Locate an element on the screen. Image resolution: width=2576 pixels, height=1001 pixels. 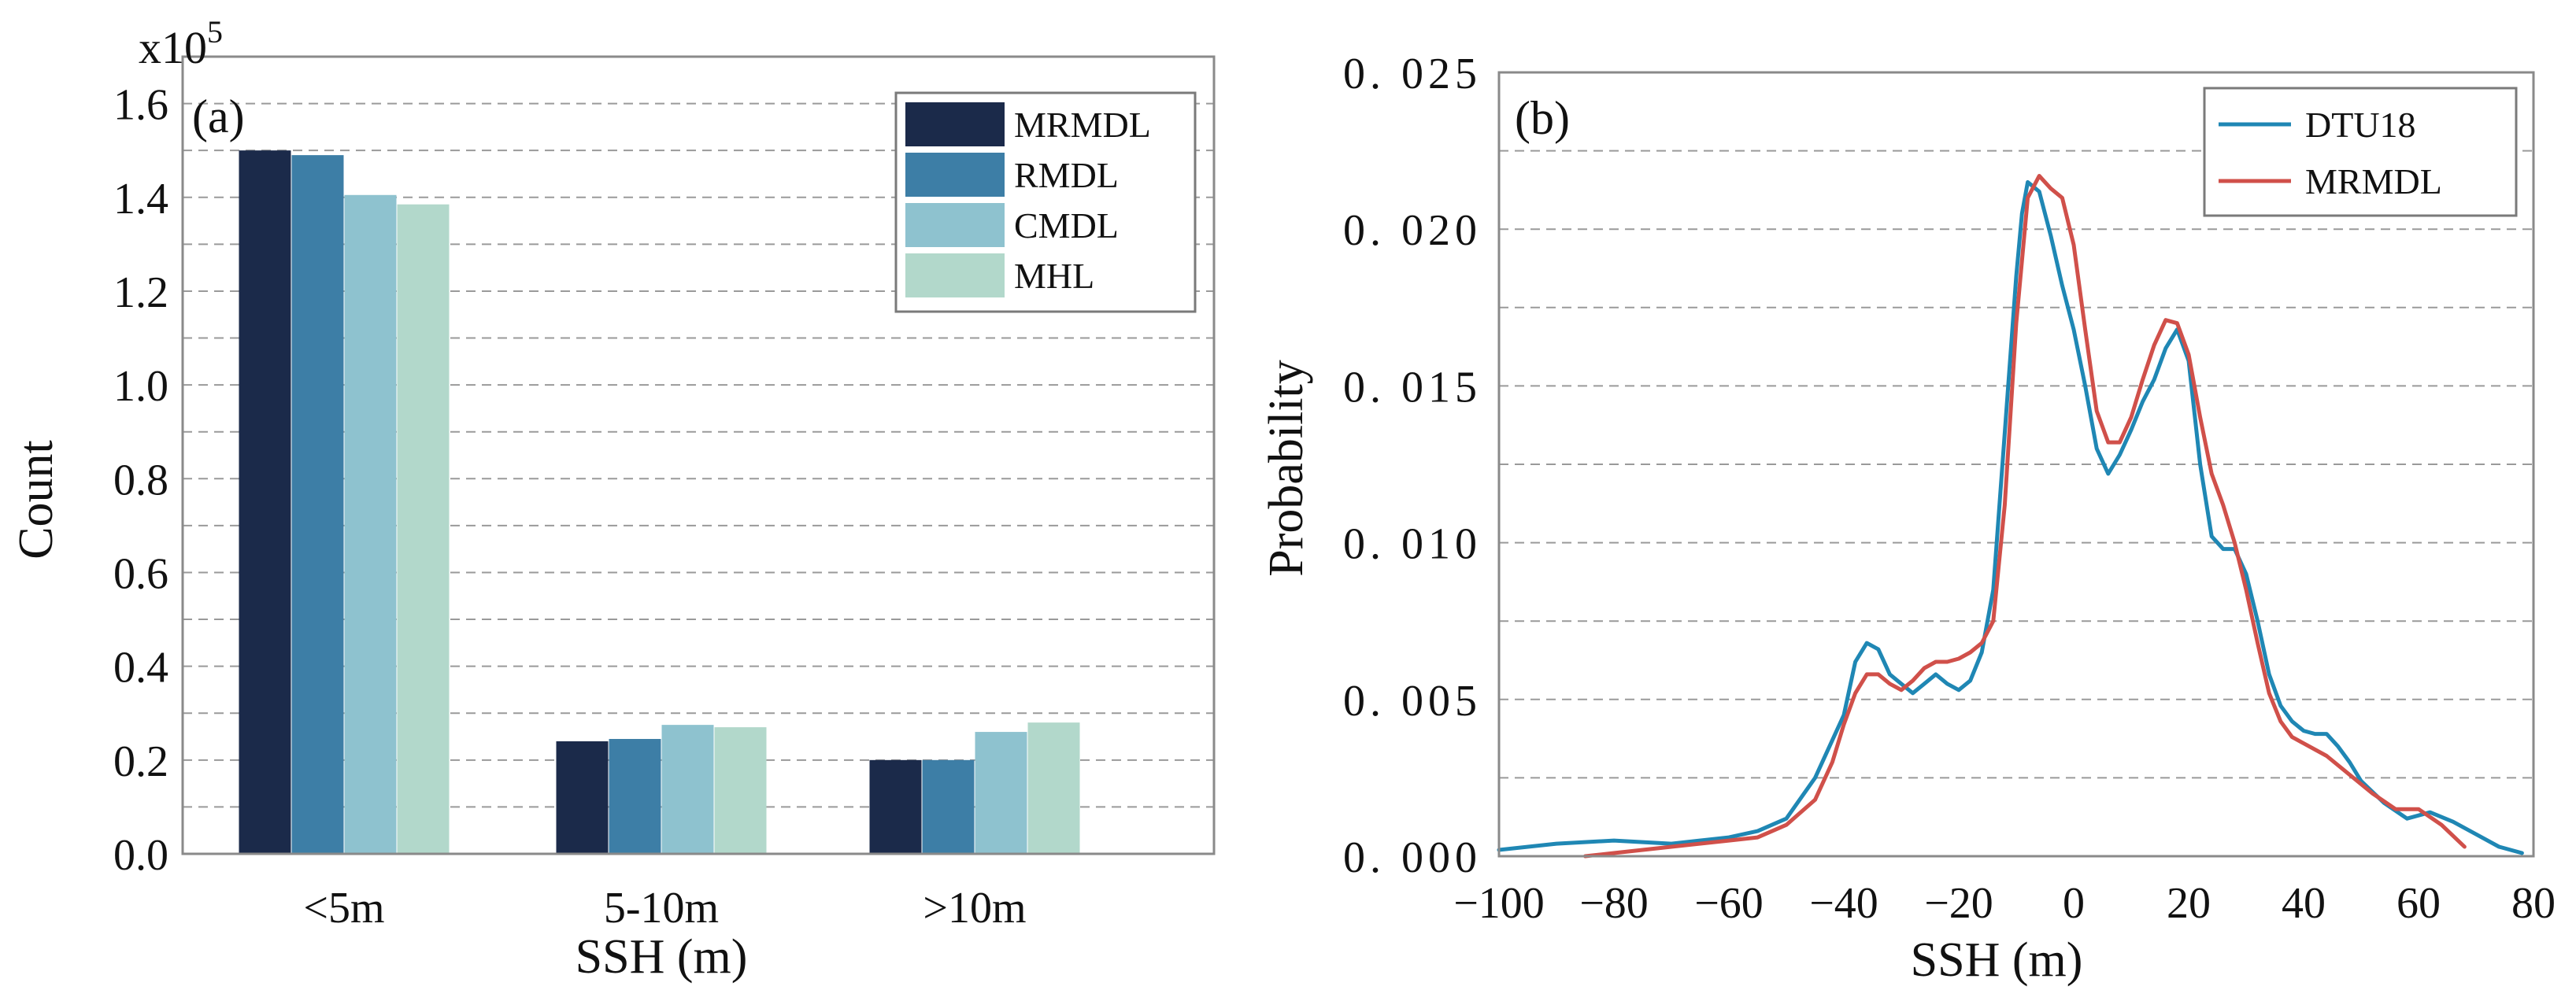
a-x-tick-label: >10m is located at coordinates (974, 909).